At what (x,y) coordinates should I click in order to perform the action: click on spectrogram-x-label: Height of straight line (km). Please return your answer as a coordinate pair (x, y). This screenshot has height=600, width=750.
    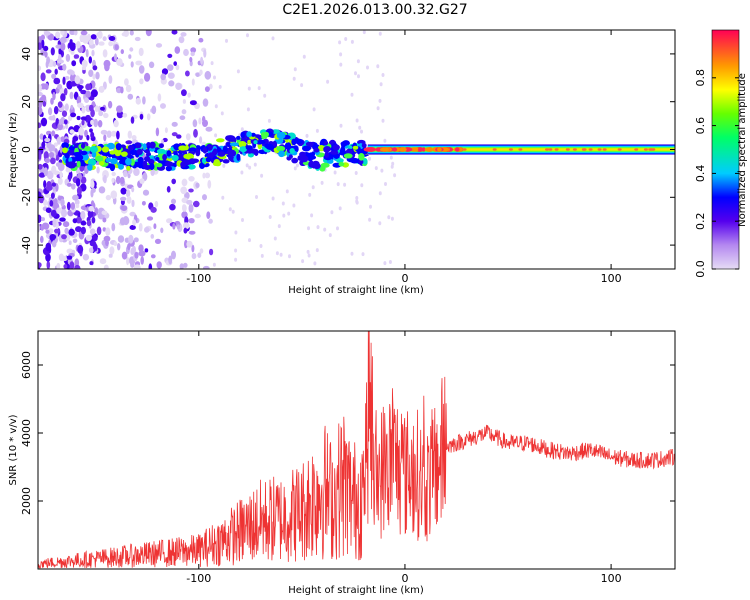
    Looking at the image, I should click on (356, 290).